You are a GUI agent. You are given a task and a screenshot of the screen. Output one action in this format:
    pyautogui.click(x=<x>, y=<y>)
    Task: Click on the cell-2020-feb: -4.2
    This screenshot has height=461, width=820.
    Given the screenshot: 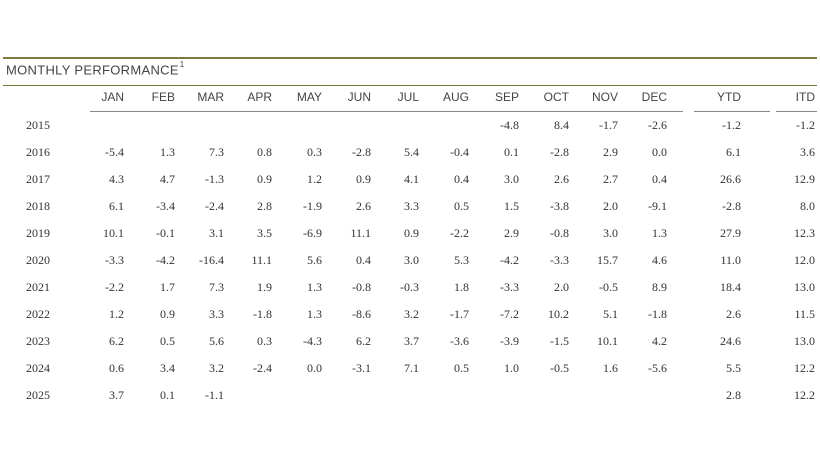 What is the action you would take?
    pyautogui.click(x=165, y=260)
    